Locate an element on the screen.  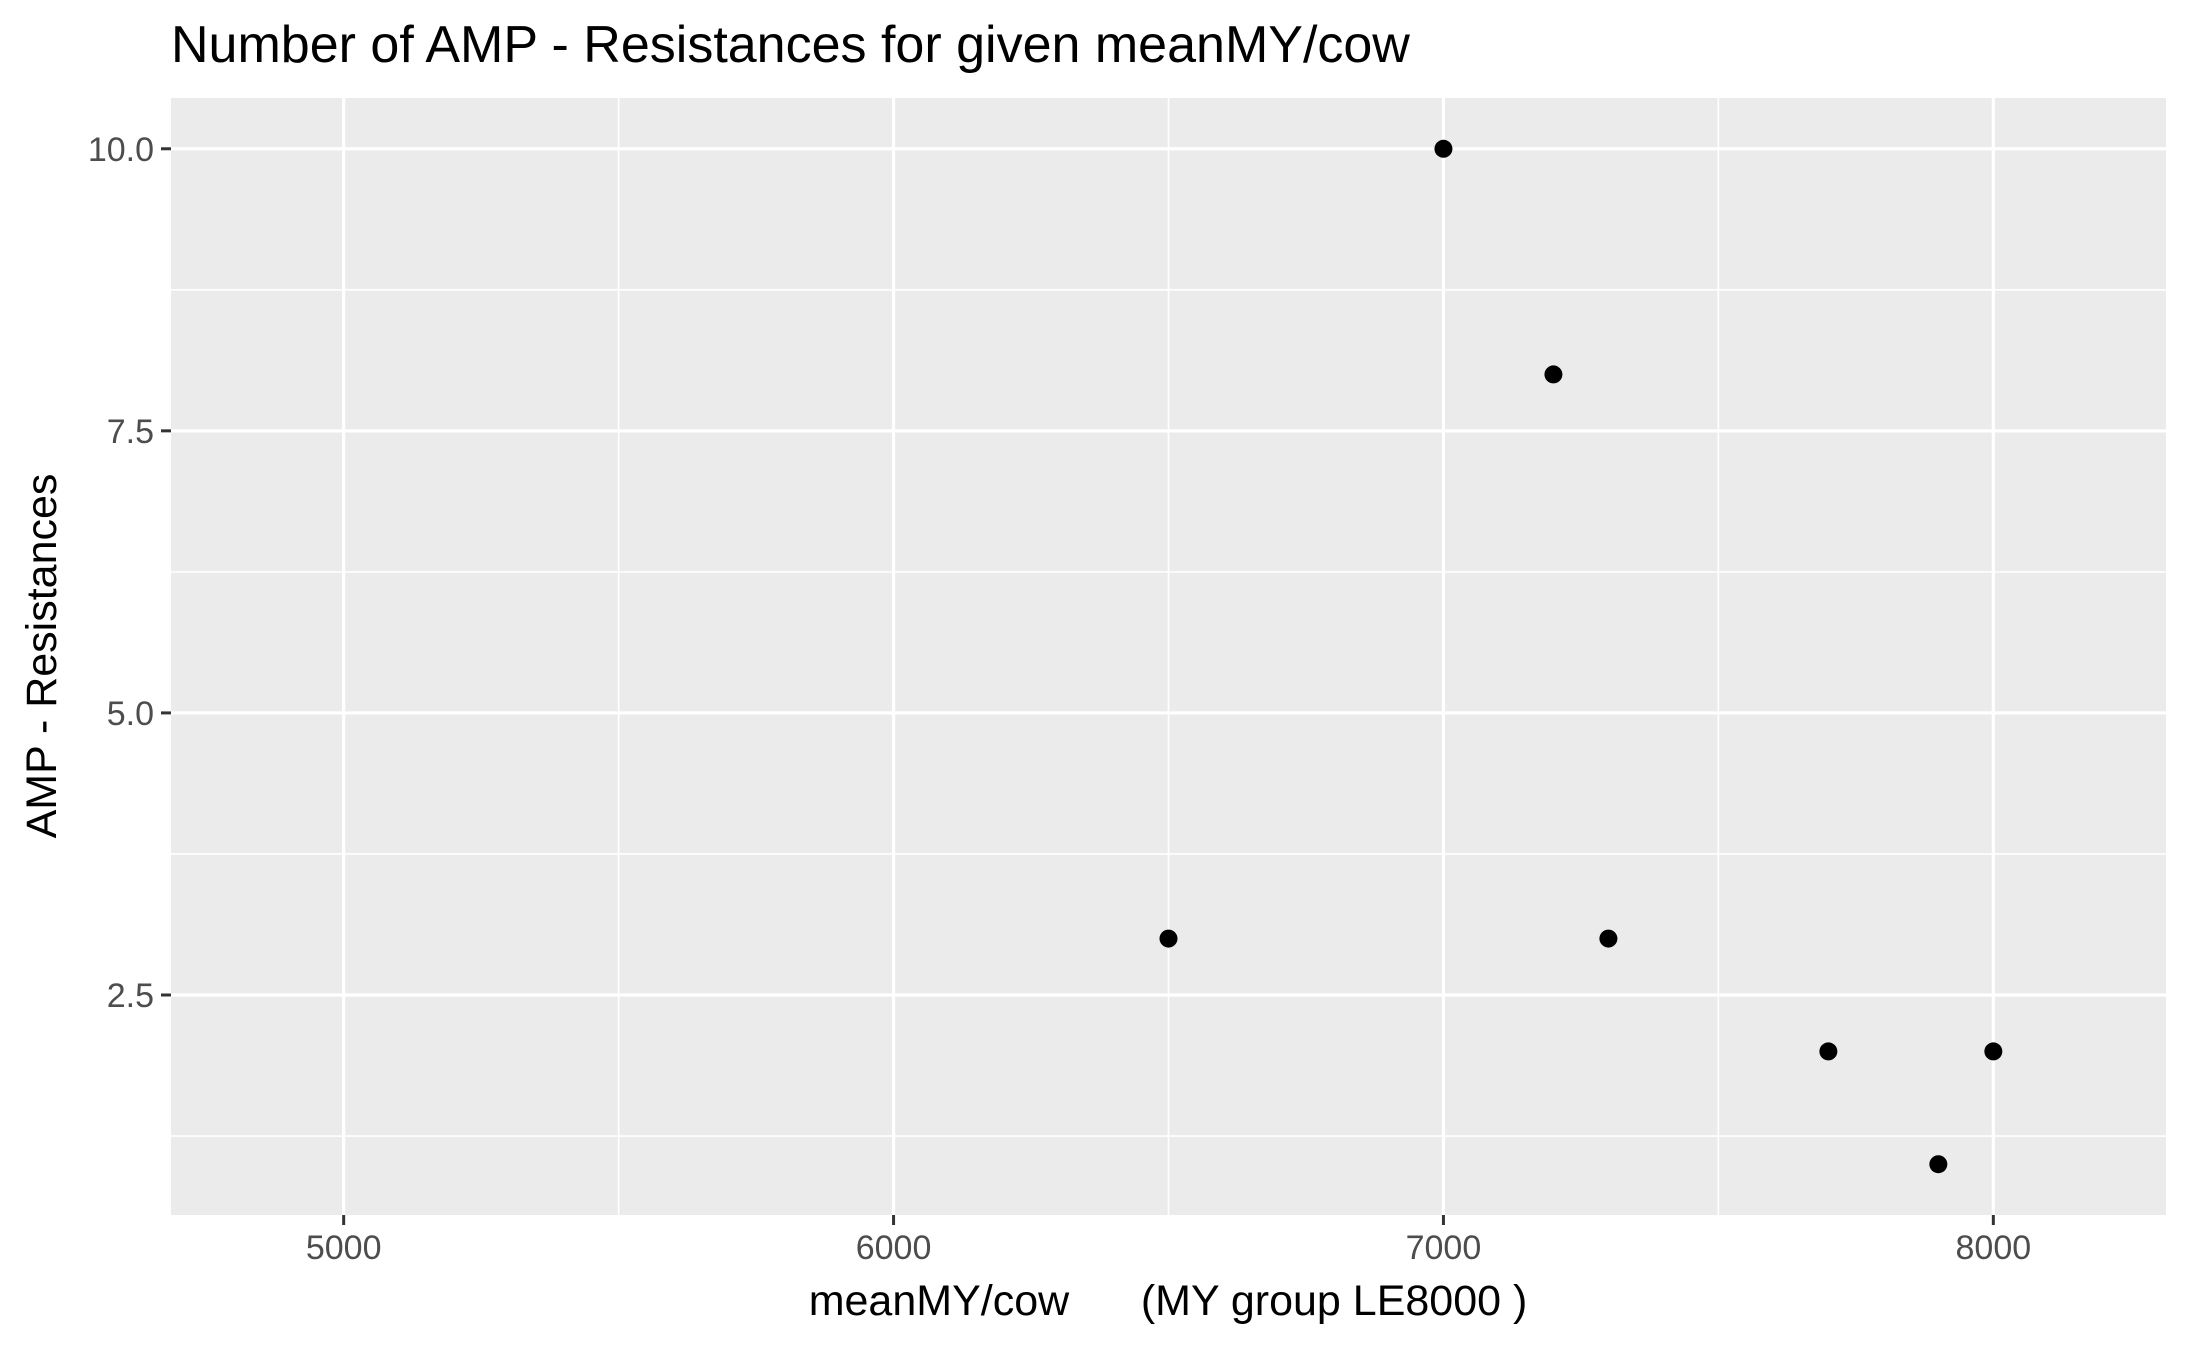
x-tick-label: 6000 is located at coordinates (894, 1248).